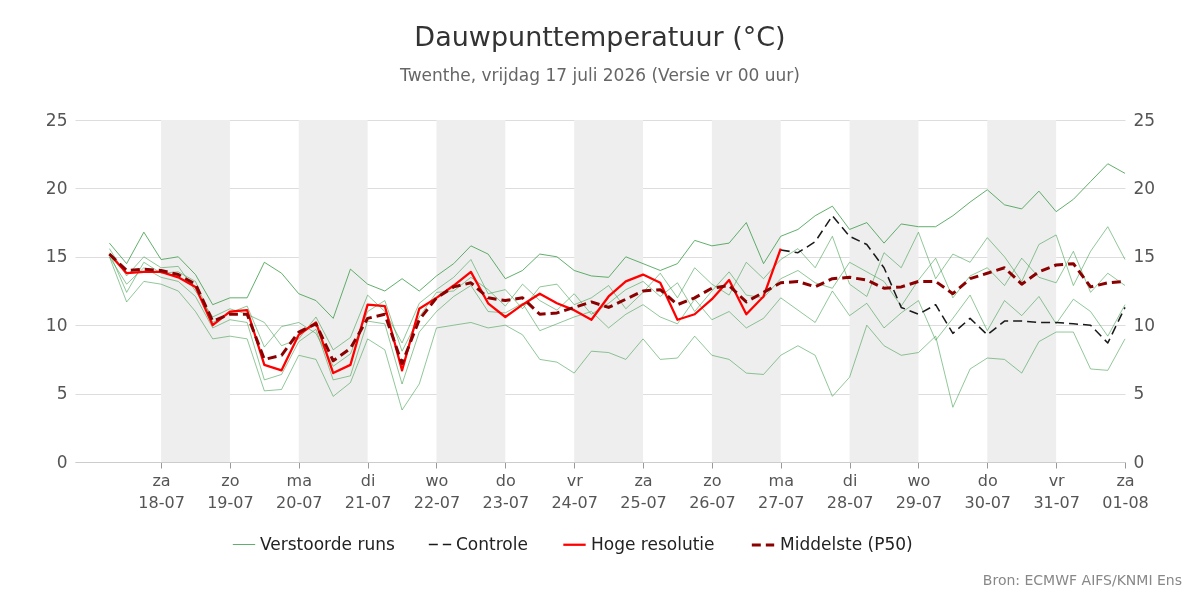  What do you see at coordinates (599, 75) in the screenshot?
I see `chart-subtitle: Twenthe, vrijdag 17 juli 2026 (Versie vr 00 uur)` at bounding box center [599, 75].